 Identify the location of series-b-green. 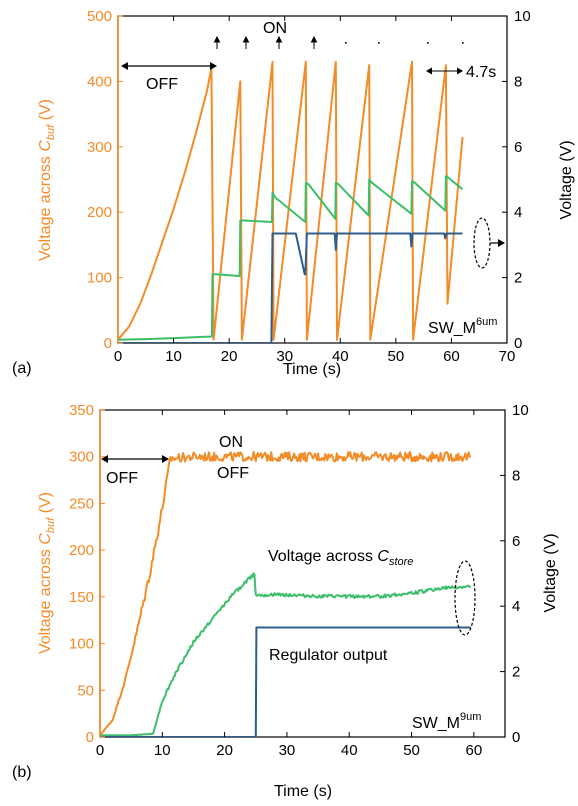
(286, 654).